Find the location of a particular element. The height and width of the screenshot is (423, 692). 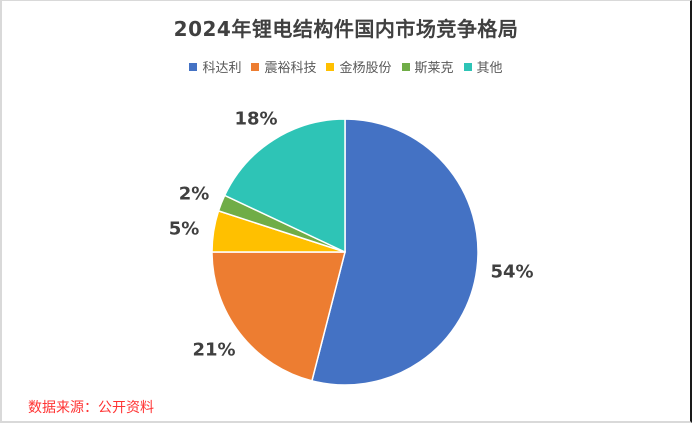

data-label-zhenyu: 21% is located at coordinates (214, 350).